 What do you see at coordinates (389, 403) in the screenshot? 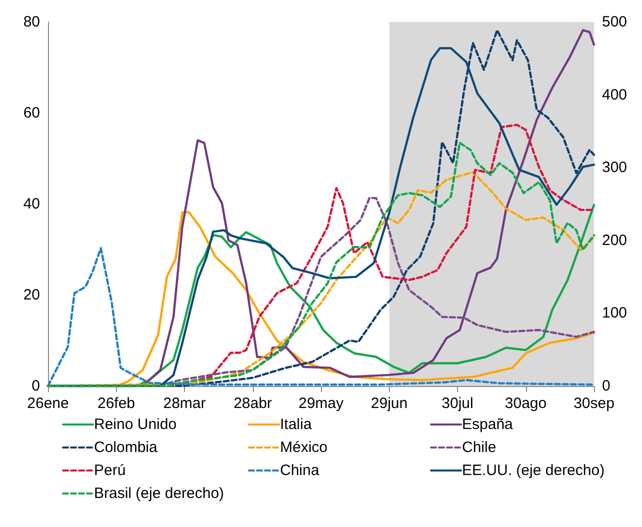
I see `x-tick-label: 29jun` at bounding box center [389, 403].